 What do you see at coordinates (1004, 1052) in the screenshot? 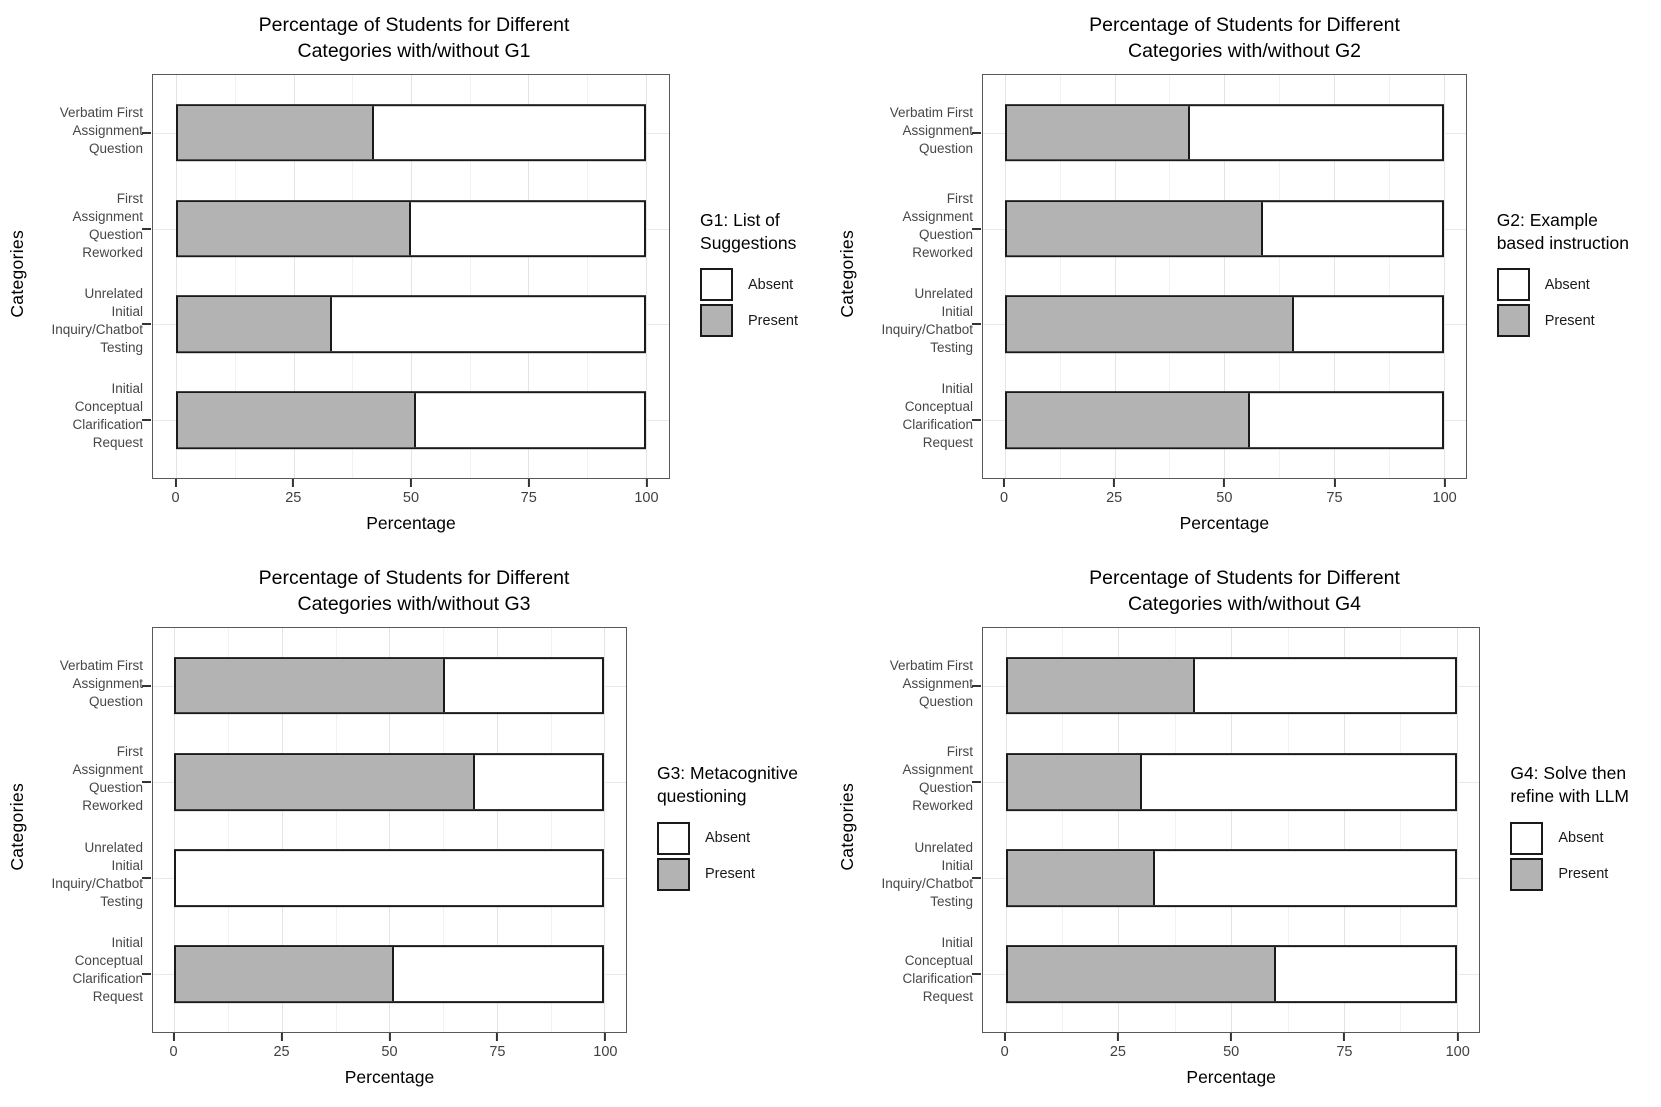
I see `x-axis-tick-label: 0` at bounding box center [1004, 1052].